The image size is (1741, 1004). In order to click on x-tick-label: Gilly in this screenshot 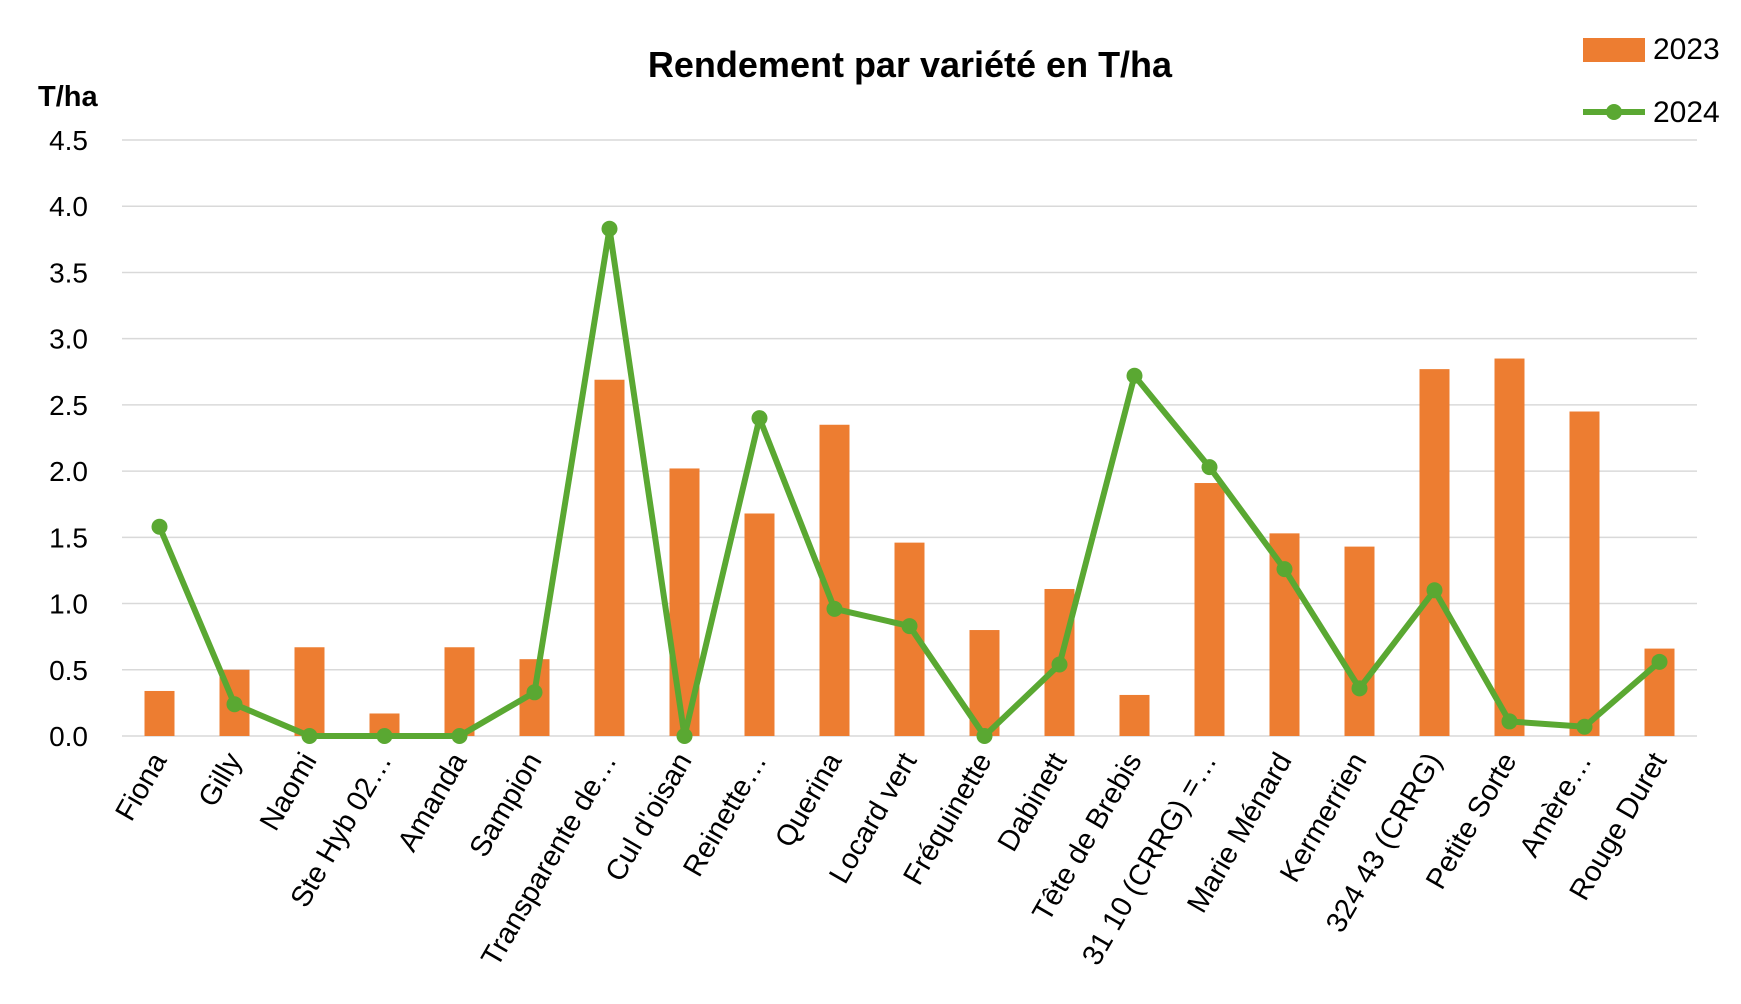, I will do `click(221, 779)`.